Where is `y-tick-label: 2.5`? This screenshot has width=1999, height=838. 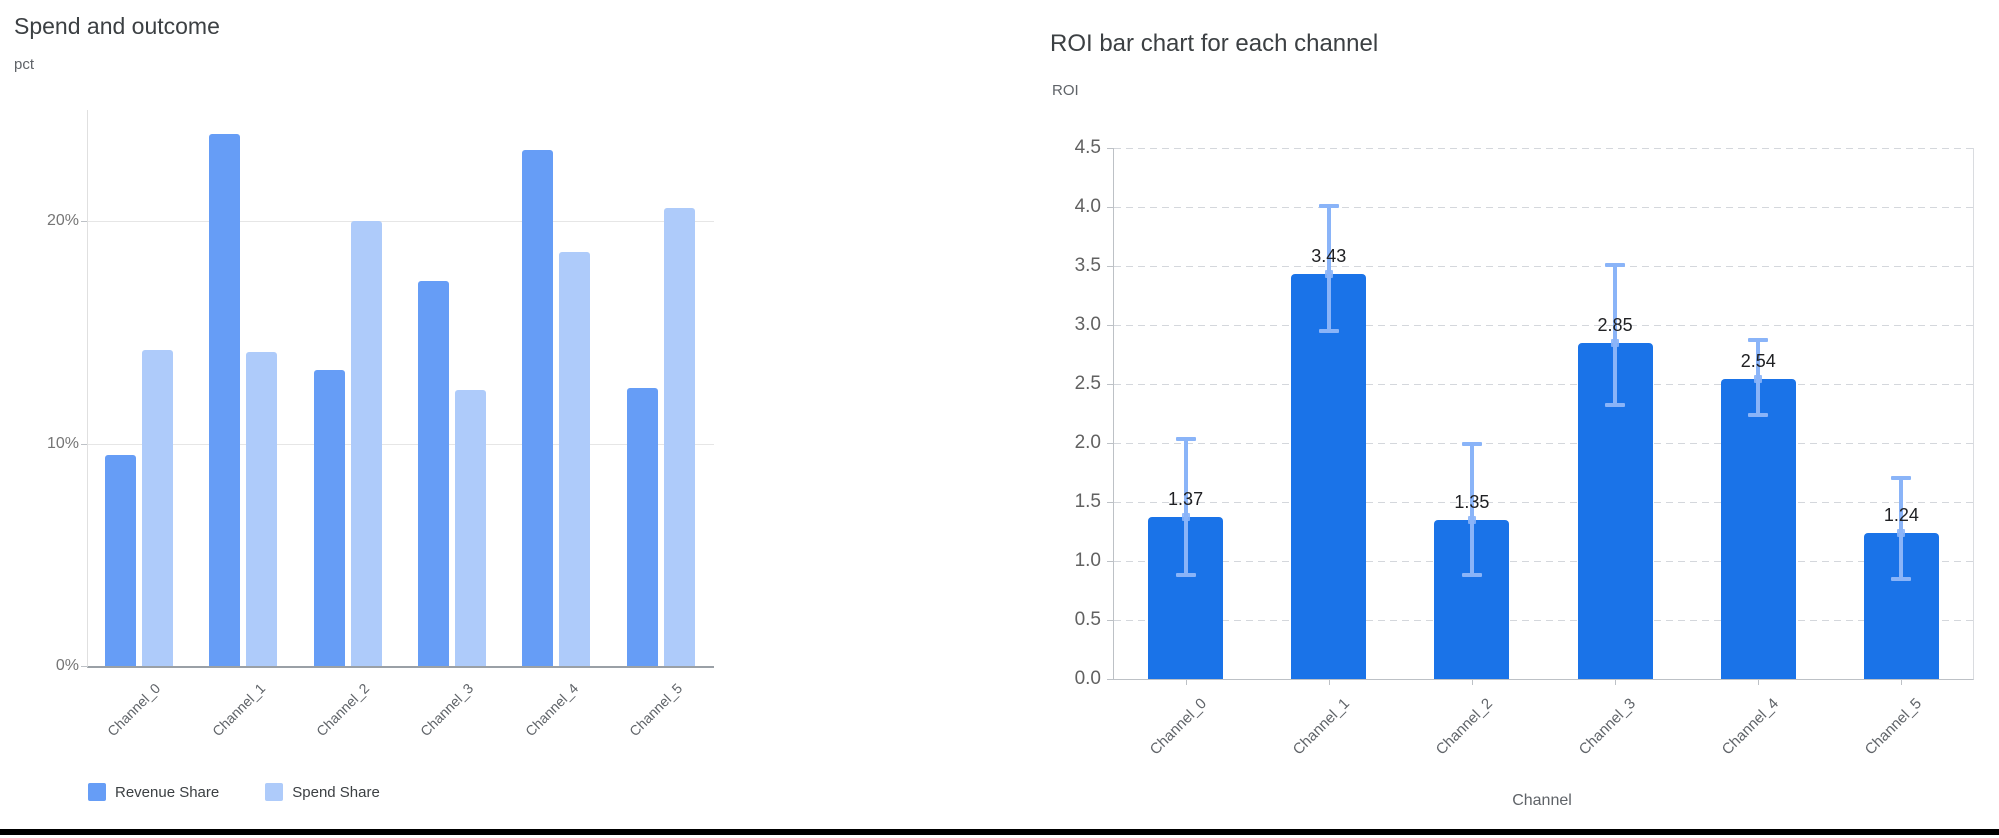
y-tick-label: 2.5 is located at coordinates (1087, 383).